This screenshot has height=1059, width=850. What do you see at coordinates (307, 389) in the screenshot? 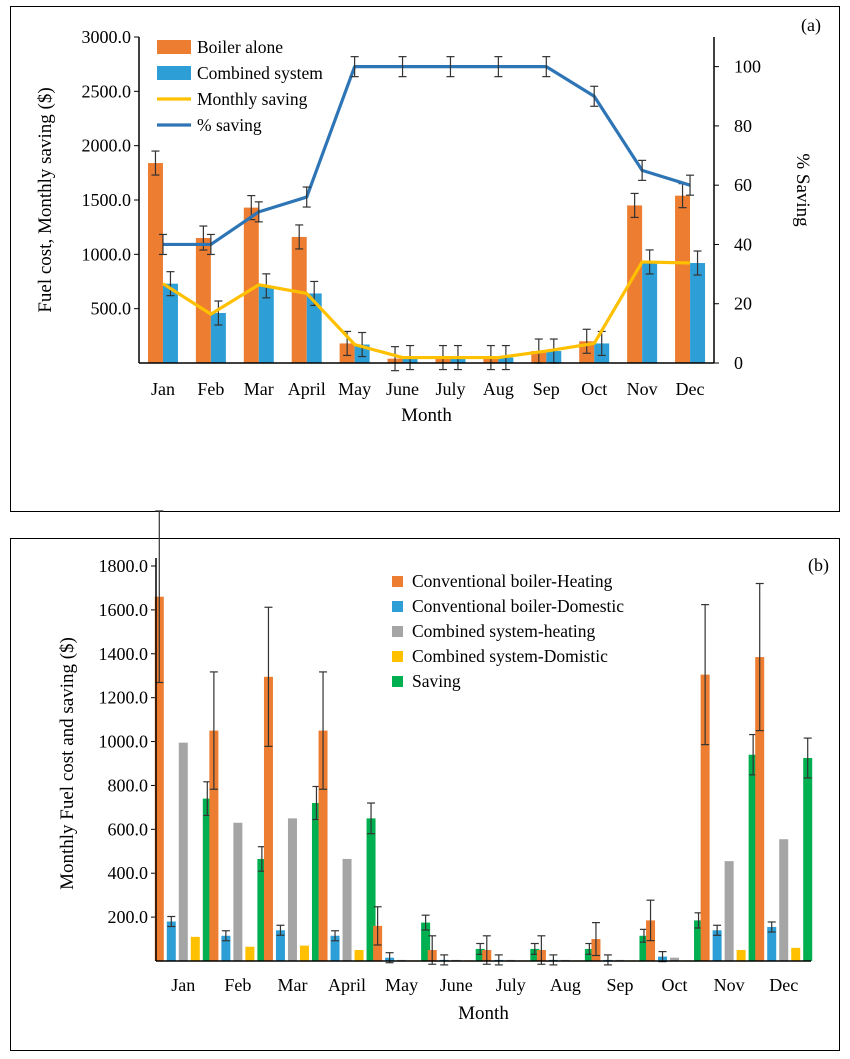
I see `x-tick-label: April` at bounding box center [307, 389].